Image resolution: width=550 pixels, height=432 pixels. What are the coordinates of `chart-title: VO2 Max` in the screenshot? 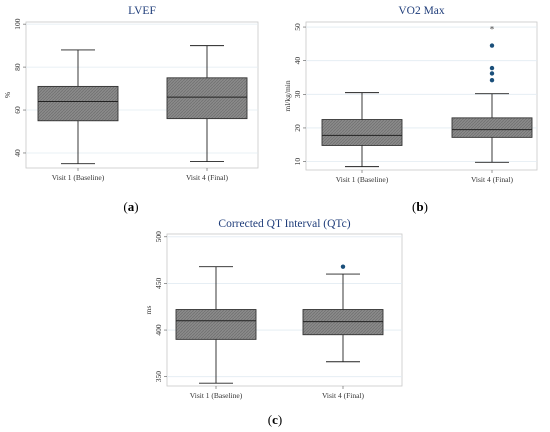 It's located at (421, 11).